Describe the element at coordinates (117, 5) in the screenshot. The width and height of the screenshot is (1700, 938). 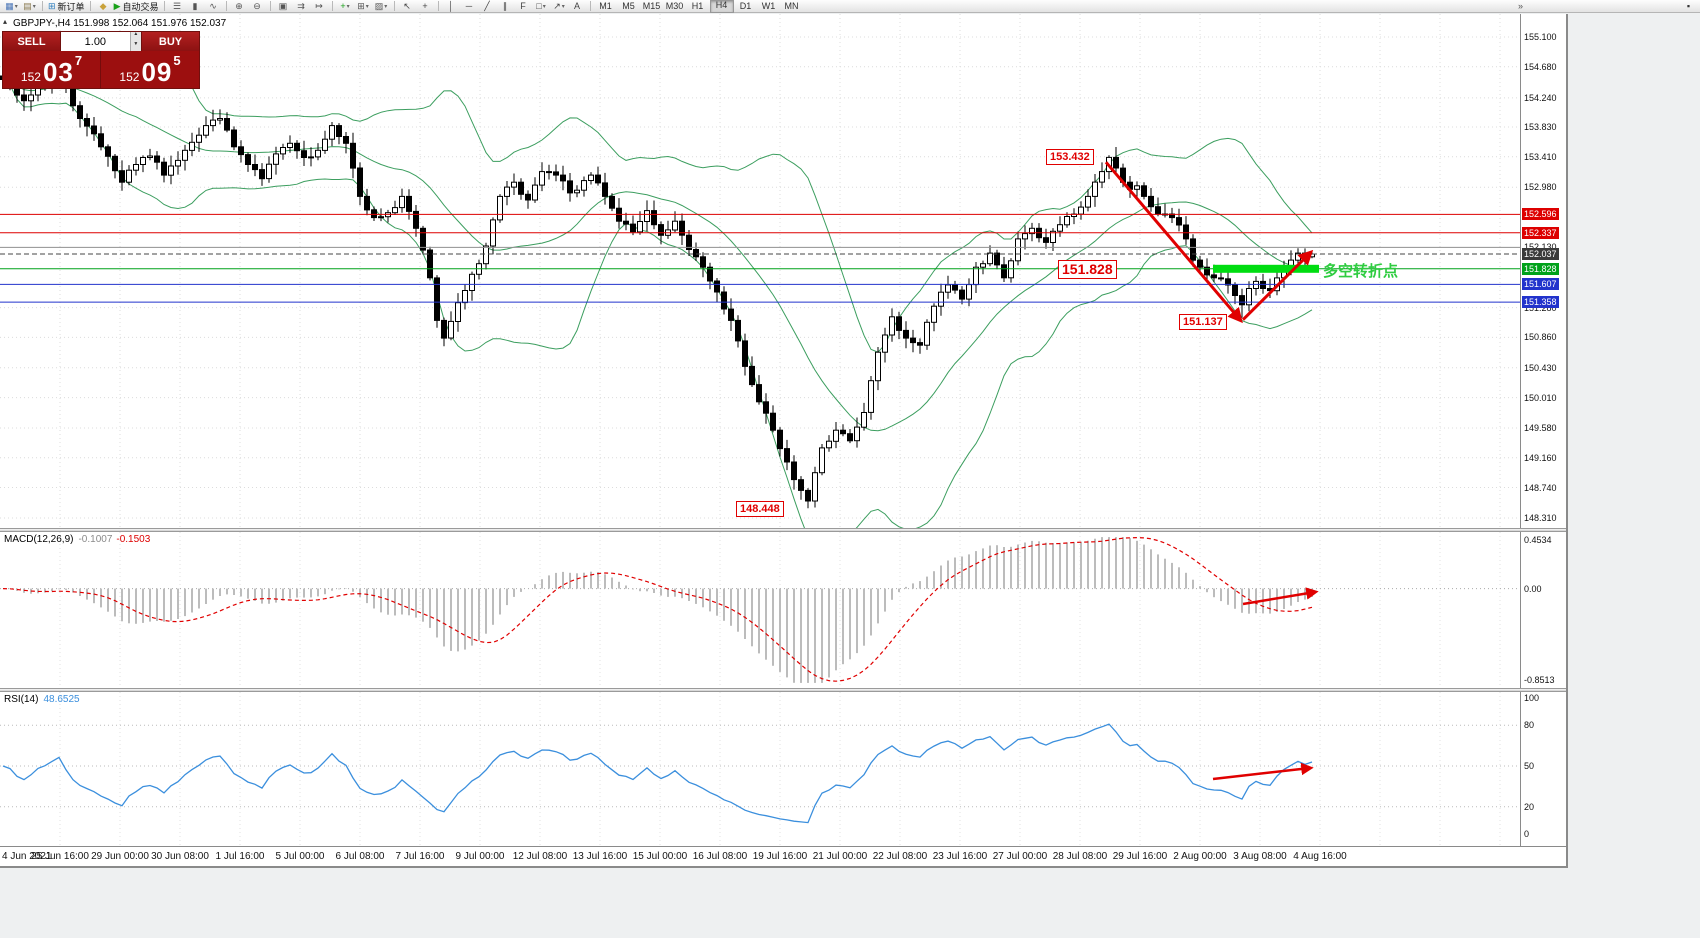
I see `autotrading-icon: ▶` at that location.